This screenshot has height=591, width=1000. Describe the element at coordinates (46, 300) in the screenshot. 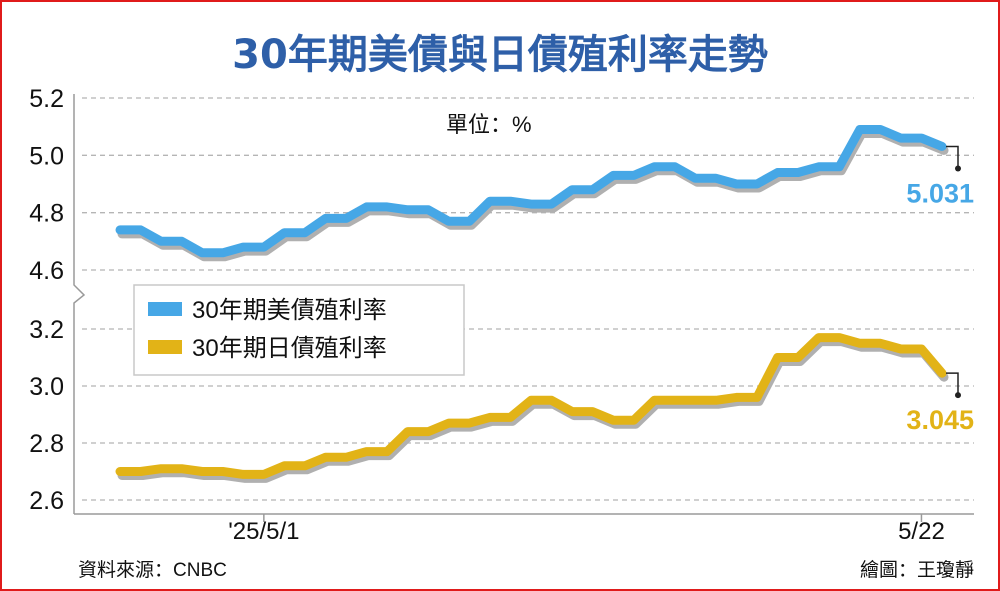

I see `y-tick-labels: 4.6 4.8 5.0 5.2 2.6 2.8 3.0 3.2` at that location.